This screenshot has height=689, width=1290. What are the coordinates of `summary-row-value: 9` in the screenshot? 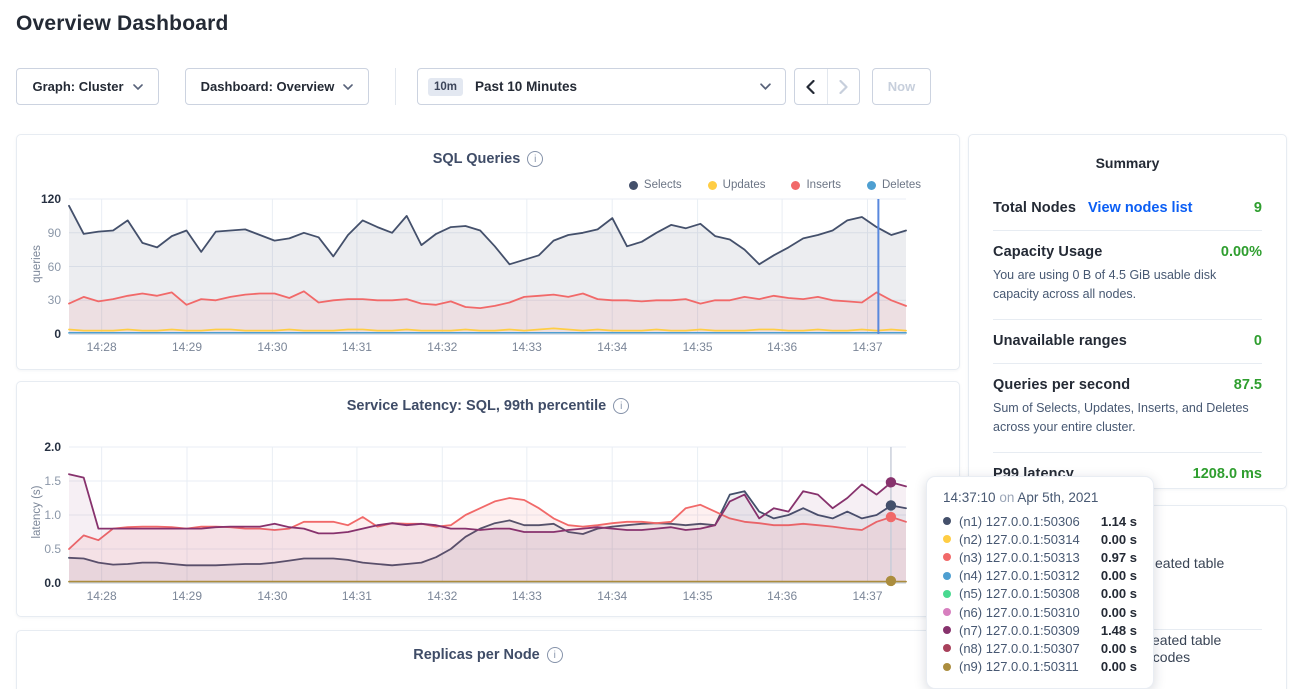 It's located at (1257, 208).